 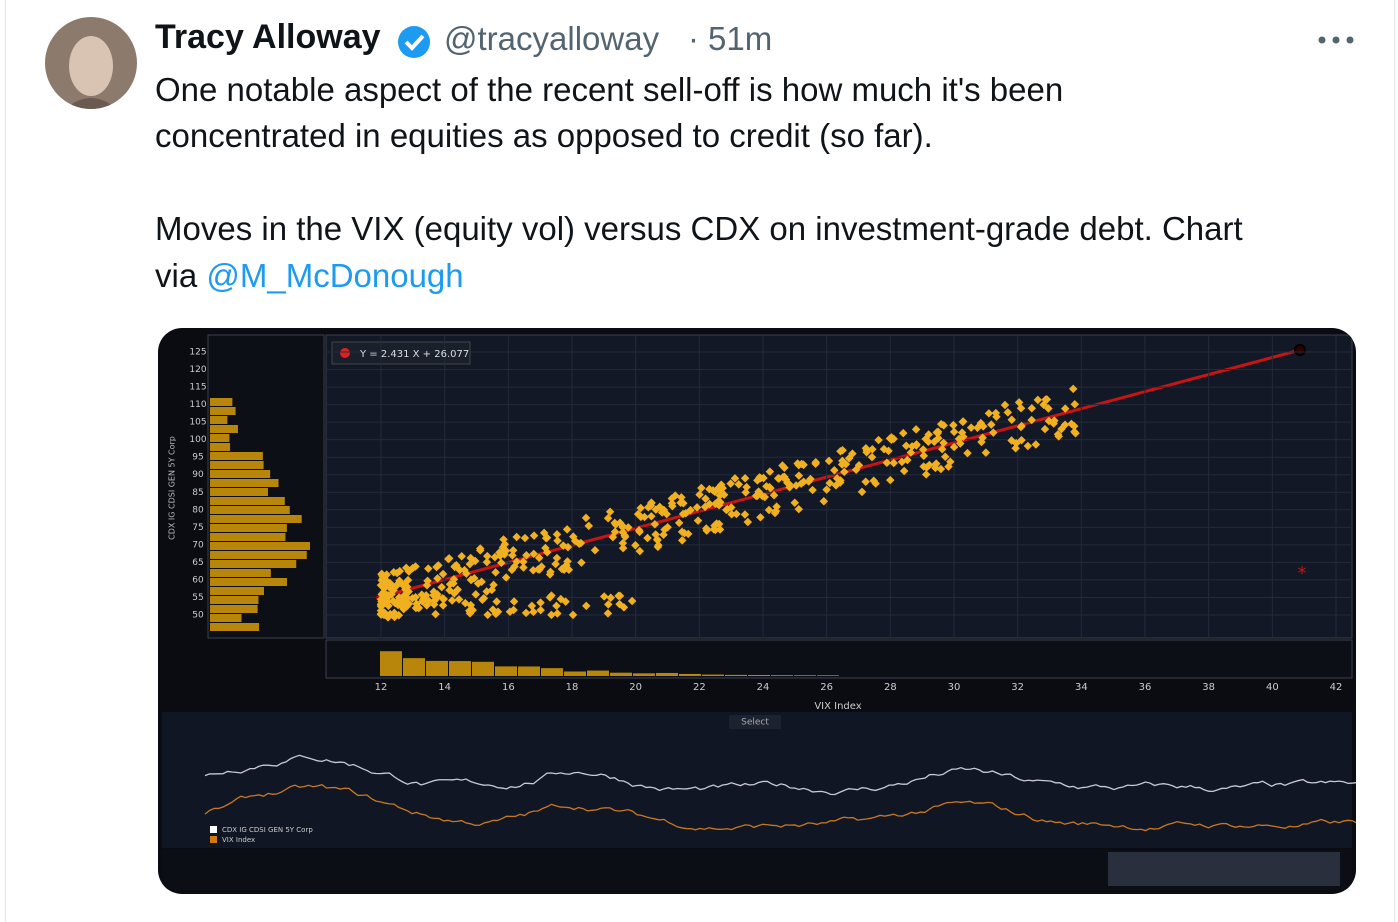 What do you see at coordinates (1336, 40) in the screenshot?
I see `more-menu` at bounding box center [1336, 40].